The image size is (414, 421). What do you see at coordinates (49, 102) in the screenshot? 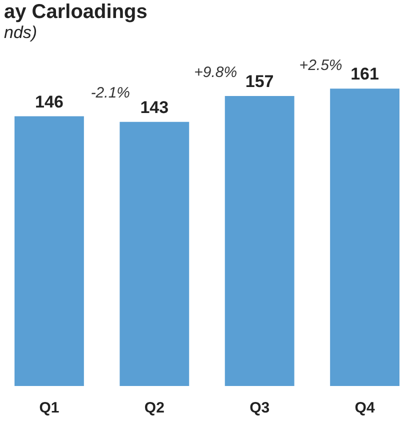
I see `data-label: 146` at bounding box center [49, 102].